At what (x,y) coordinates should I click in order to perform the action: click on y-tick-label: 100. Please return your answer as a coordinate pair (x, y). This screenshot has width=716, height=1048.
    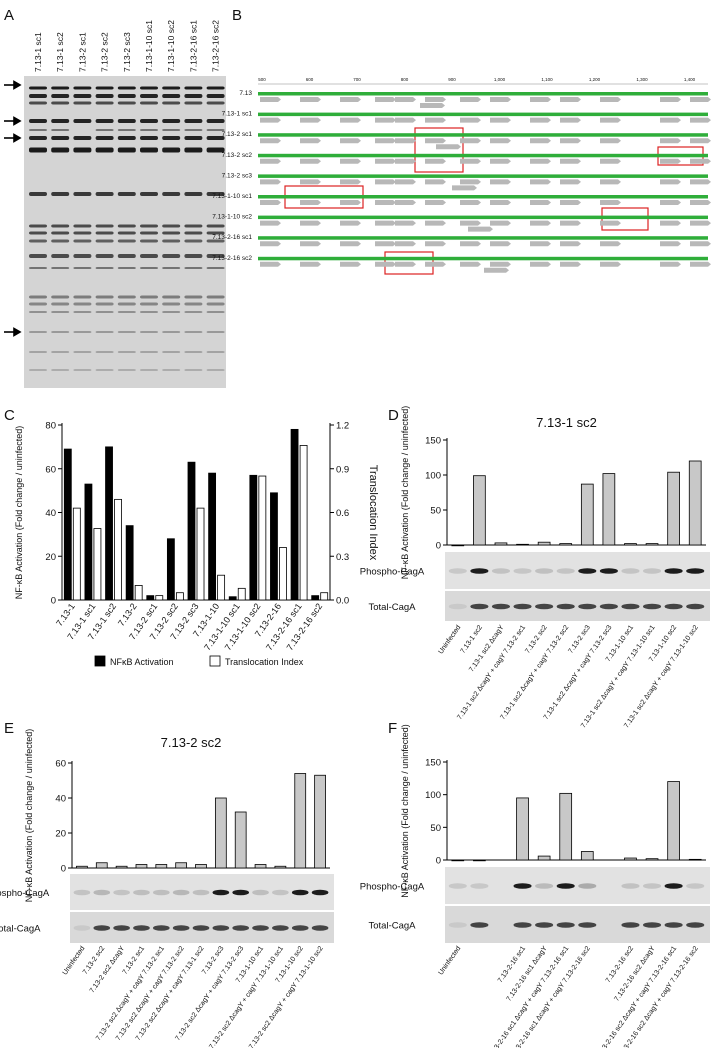
    Looking at the image, I should click on (433, 476).